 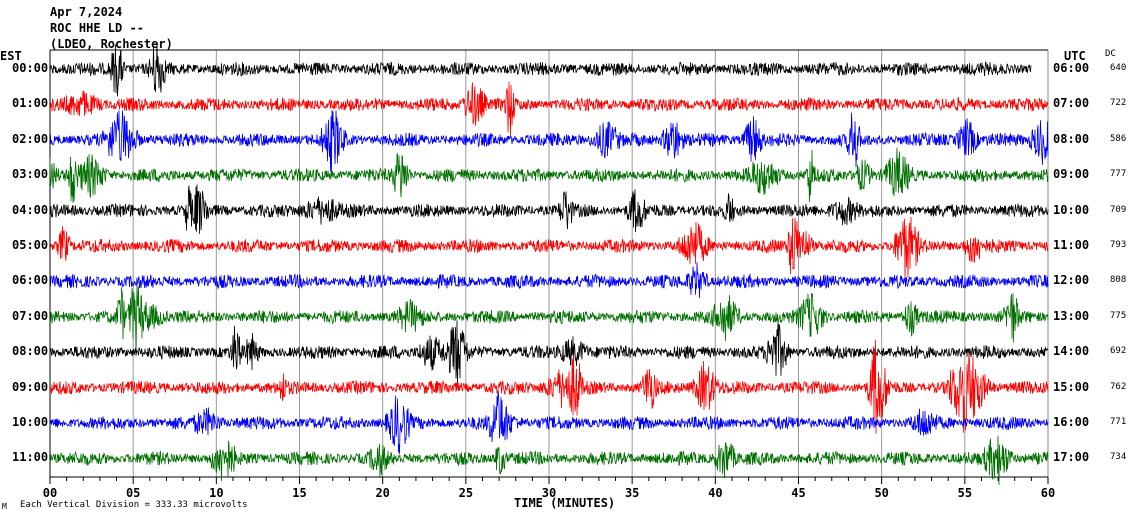 I want to click on utc-hour-label: 16:00, so click(x=1071, y=422).